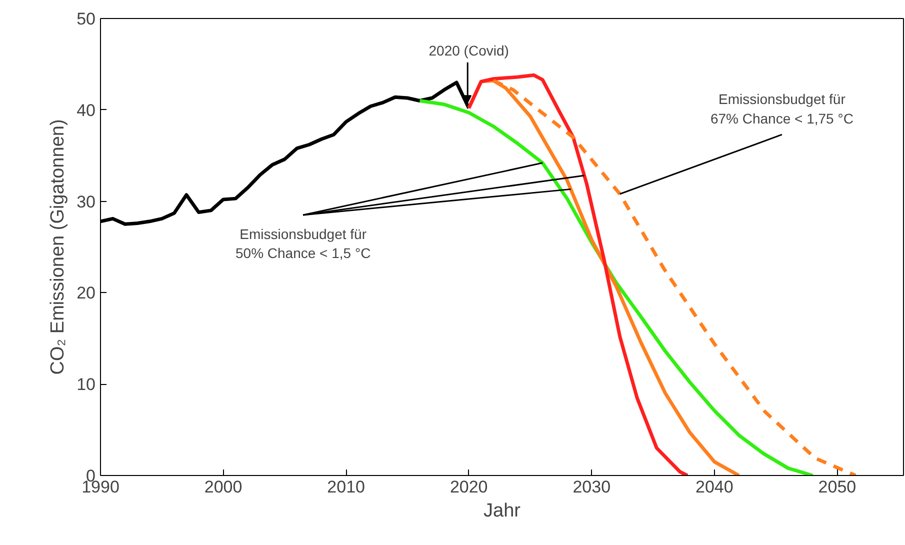 The image size is (905, 545). I want to click on y-axis-title: CO₂ Emissionen (Gigatonnen), so click(58, 247).